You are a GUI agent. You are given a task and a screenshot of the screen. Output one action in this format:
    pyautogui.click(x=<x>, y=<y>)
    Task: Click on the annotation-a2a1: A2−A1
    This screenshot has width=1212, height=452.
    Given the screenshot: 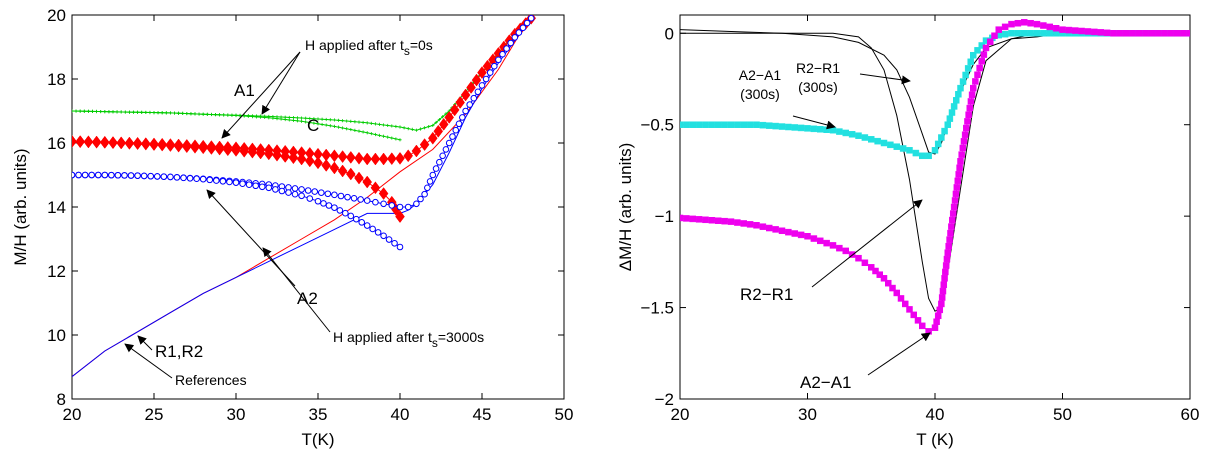 What is the action you would take?
    pyautogui.click(x=826, y=382)
    